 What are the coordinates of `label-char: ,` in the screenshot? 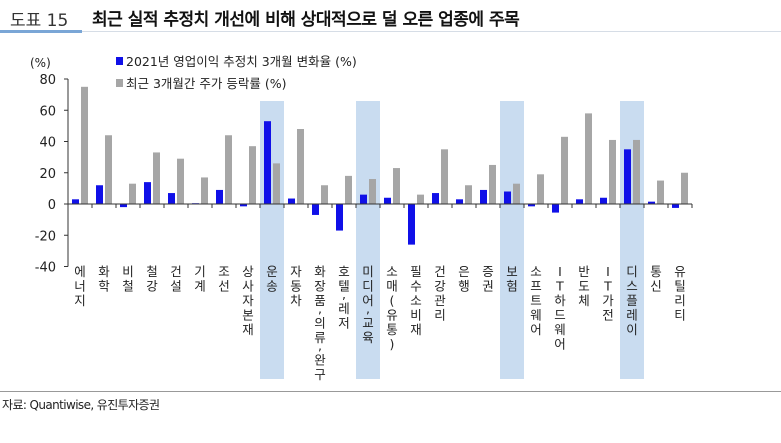 It's located at (320, 308).